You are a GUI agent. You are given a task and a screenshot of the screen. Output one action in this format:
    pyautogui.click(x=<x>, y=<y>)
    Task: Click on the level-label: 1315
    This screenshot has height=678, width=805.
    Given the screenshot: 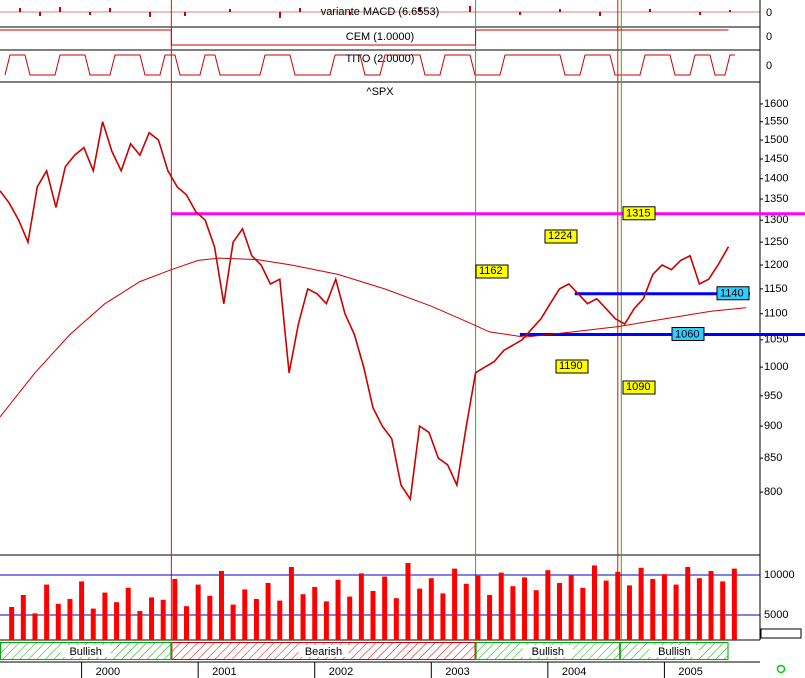 What is the action you would take?
    pyautogui.click(x=638, y=214)
    